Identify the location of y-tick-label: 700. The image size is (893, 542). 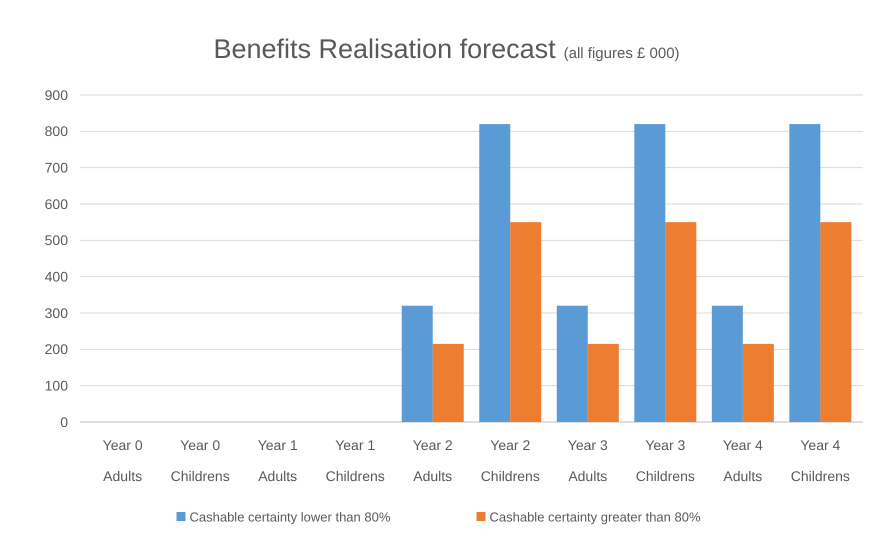
(56, 168).